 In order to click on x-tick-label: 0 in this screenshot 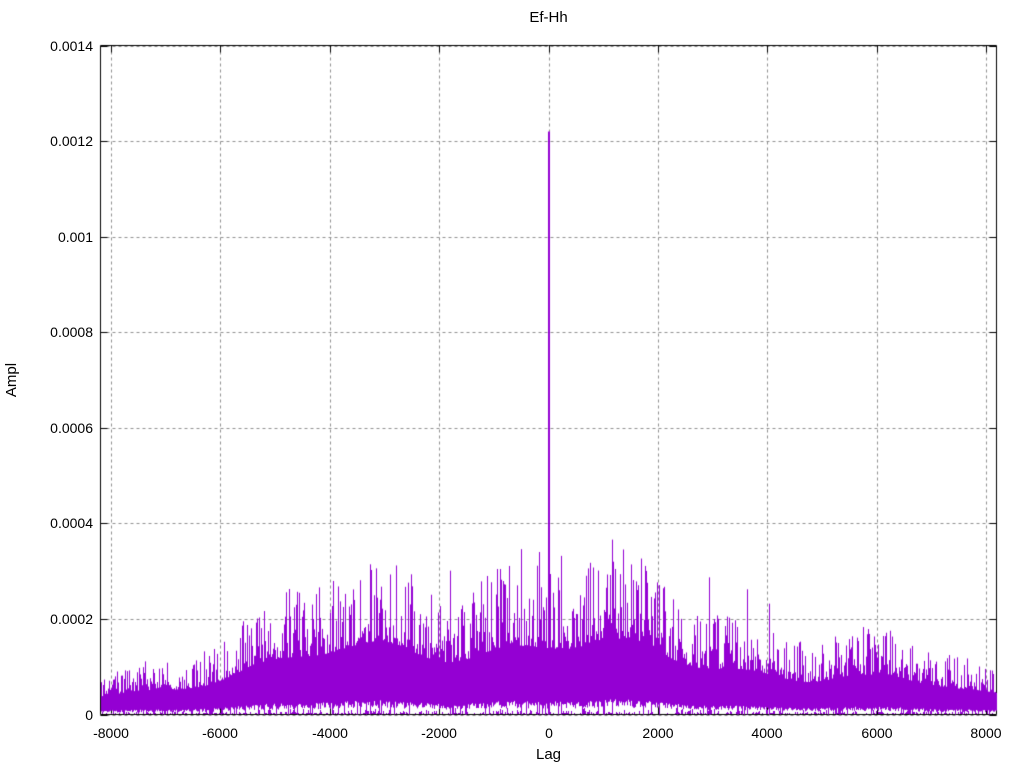, I will do `click(549, 733)`.